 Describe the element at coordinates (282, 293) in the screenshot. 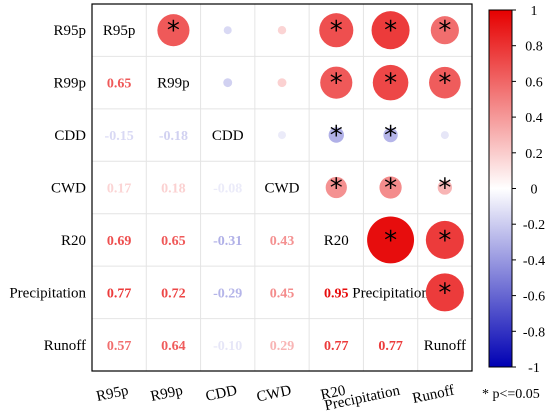

I see `coefficient-label: 0.45` at that location.